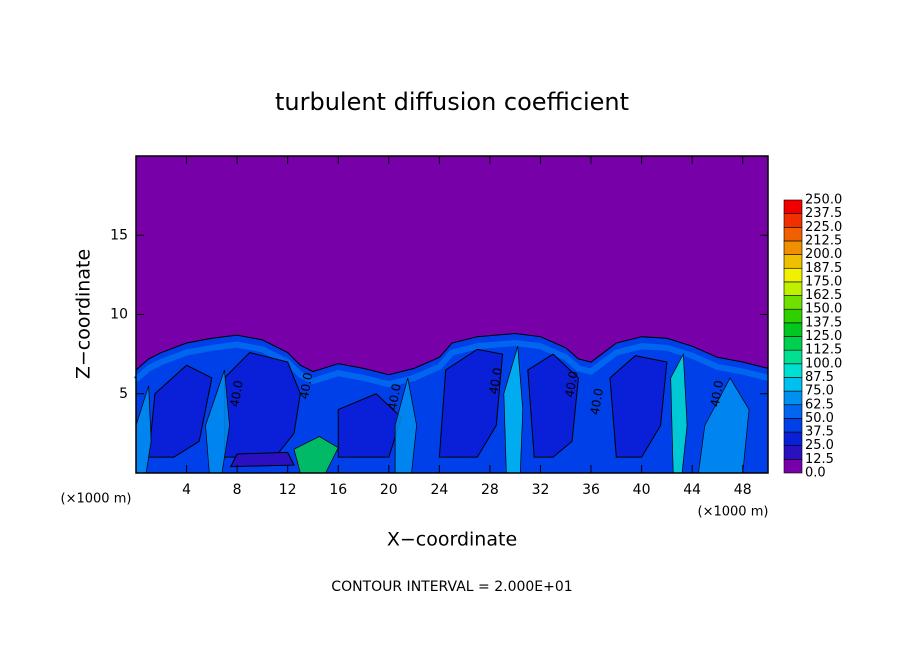 The image size is (904, 658). Describe the element at coordinates (823, 281) in the screenshot. I see `colorbar-label: 175.0` at that location.